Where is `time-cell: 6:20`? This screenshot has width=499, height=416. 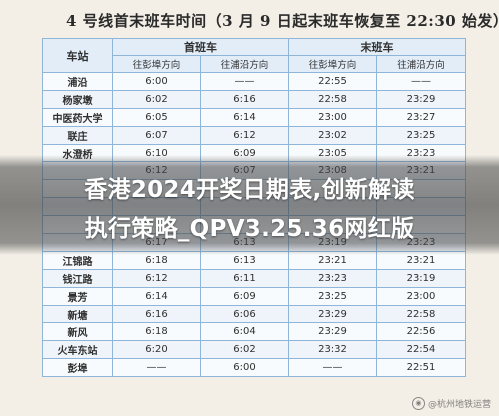 time-cell: 6:20 is located at coordinates (156, 350).